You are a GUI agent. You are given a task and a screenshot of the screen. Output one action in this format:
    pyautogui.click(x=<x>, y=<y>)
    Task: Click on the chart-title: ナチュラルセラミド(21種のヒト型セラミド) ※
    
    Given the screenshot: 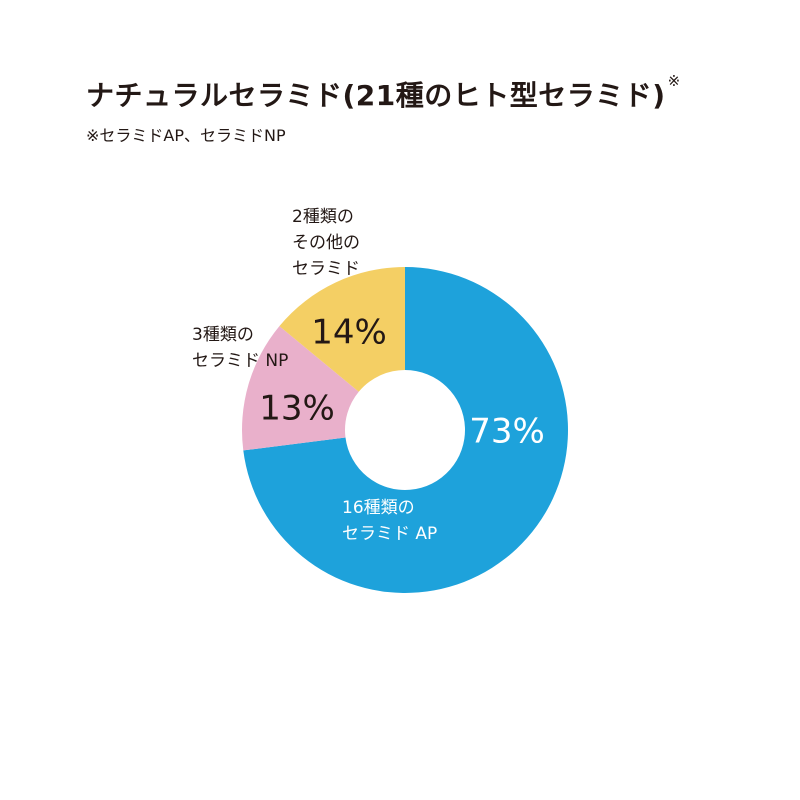 What is the action you would take?
    pyautogui.click(x=383, y=93)
    